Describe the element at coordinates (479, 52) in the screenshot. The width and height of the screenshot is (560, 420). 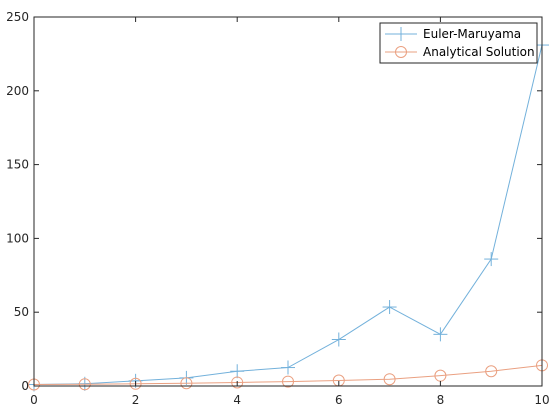
I see `legend-label: Analytical Solution` at that location.